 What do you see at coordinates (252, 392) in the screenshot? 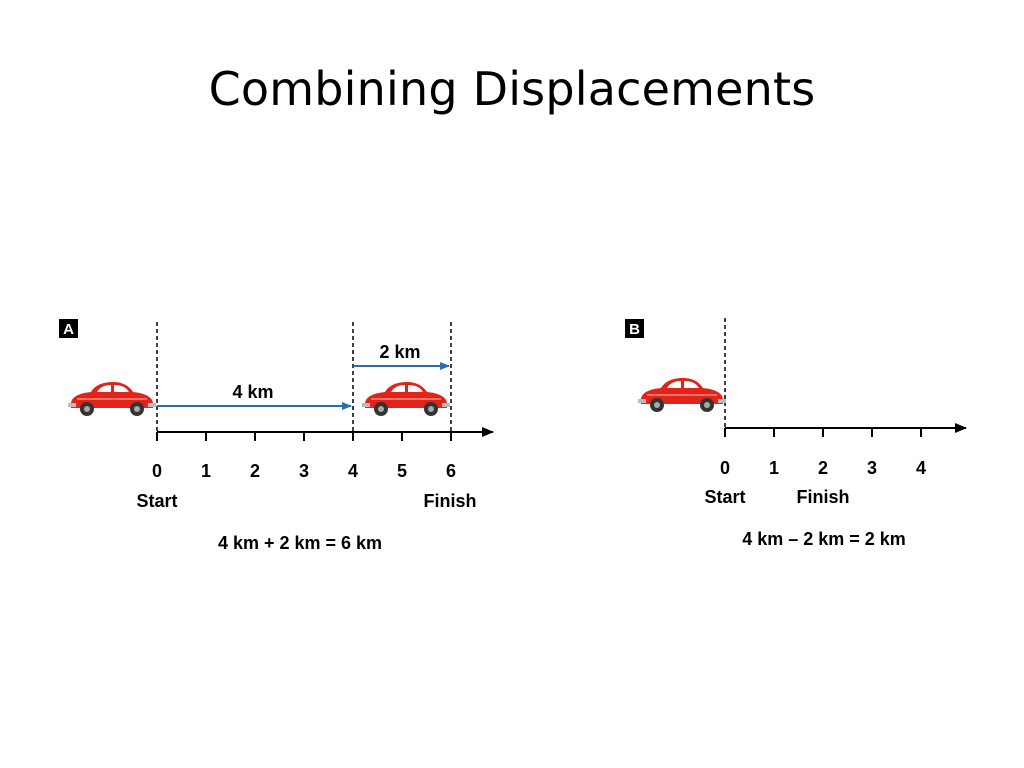
I see `panel-a-arrow-first-label: 4 km` at bounding box center [252, 392].